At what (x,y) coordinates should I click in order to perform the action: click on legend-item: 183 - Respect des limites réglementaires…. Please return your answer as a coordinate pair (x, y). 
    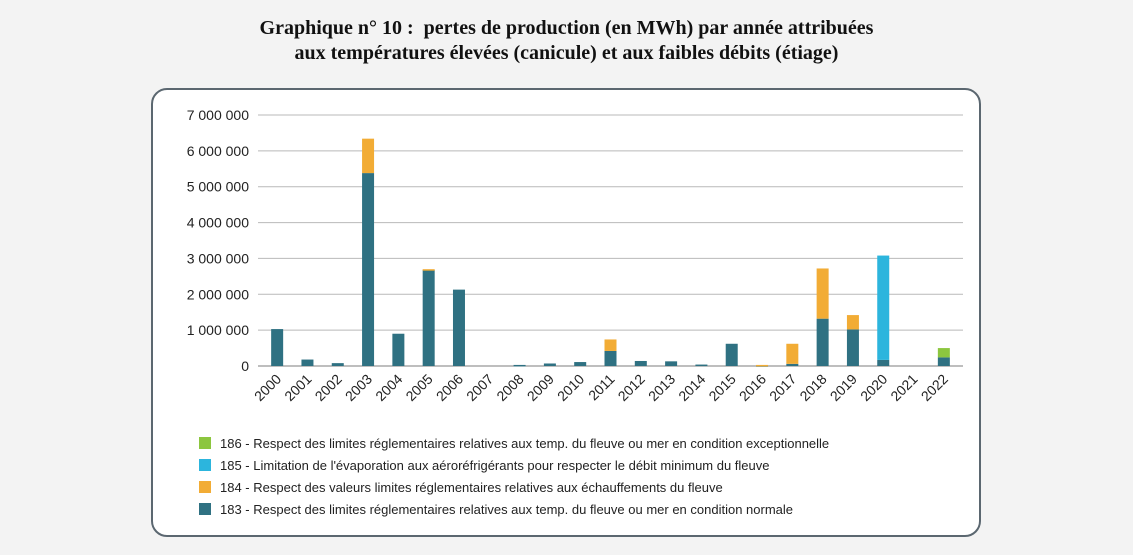
    Looking at the image, I should click on (514, 509).